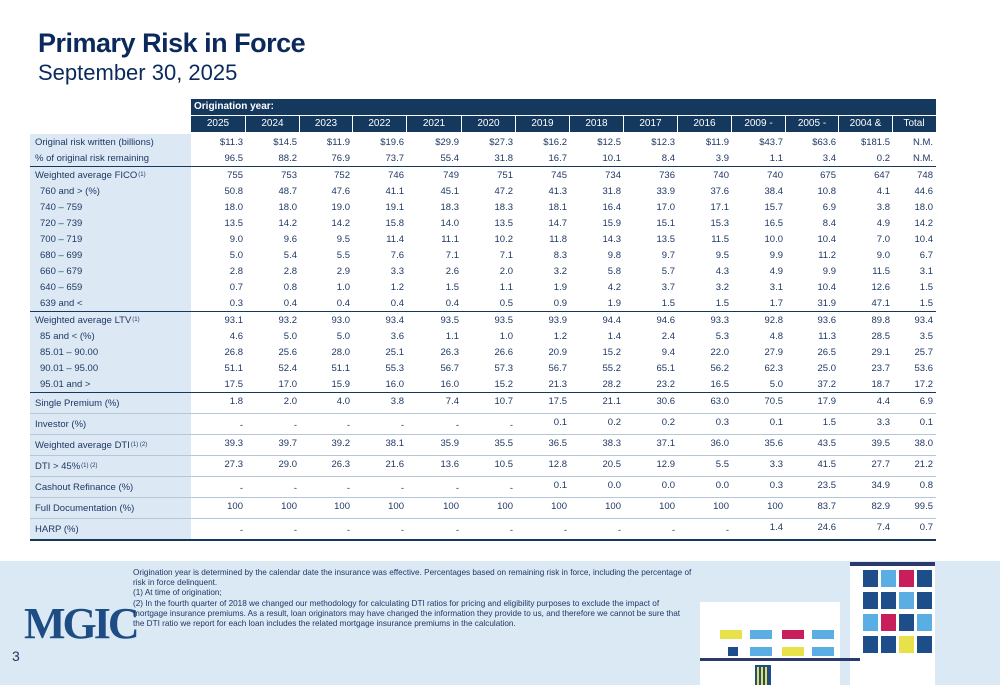  I want to click on table-cell: 12.6, so click(881, 287).